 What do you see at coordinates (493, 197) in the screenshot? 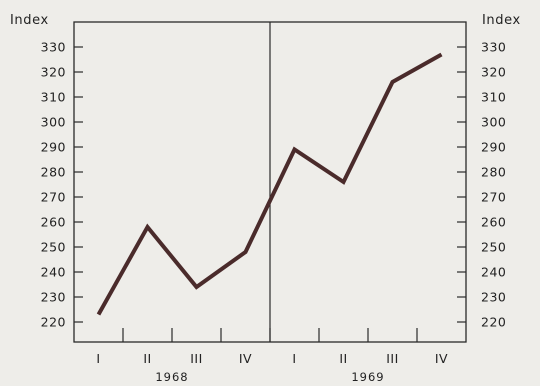
I see `y-tick-label-right: 270` at bounding box center [493, 197].